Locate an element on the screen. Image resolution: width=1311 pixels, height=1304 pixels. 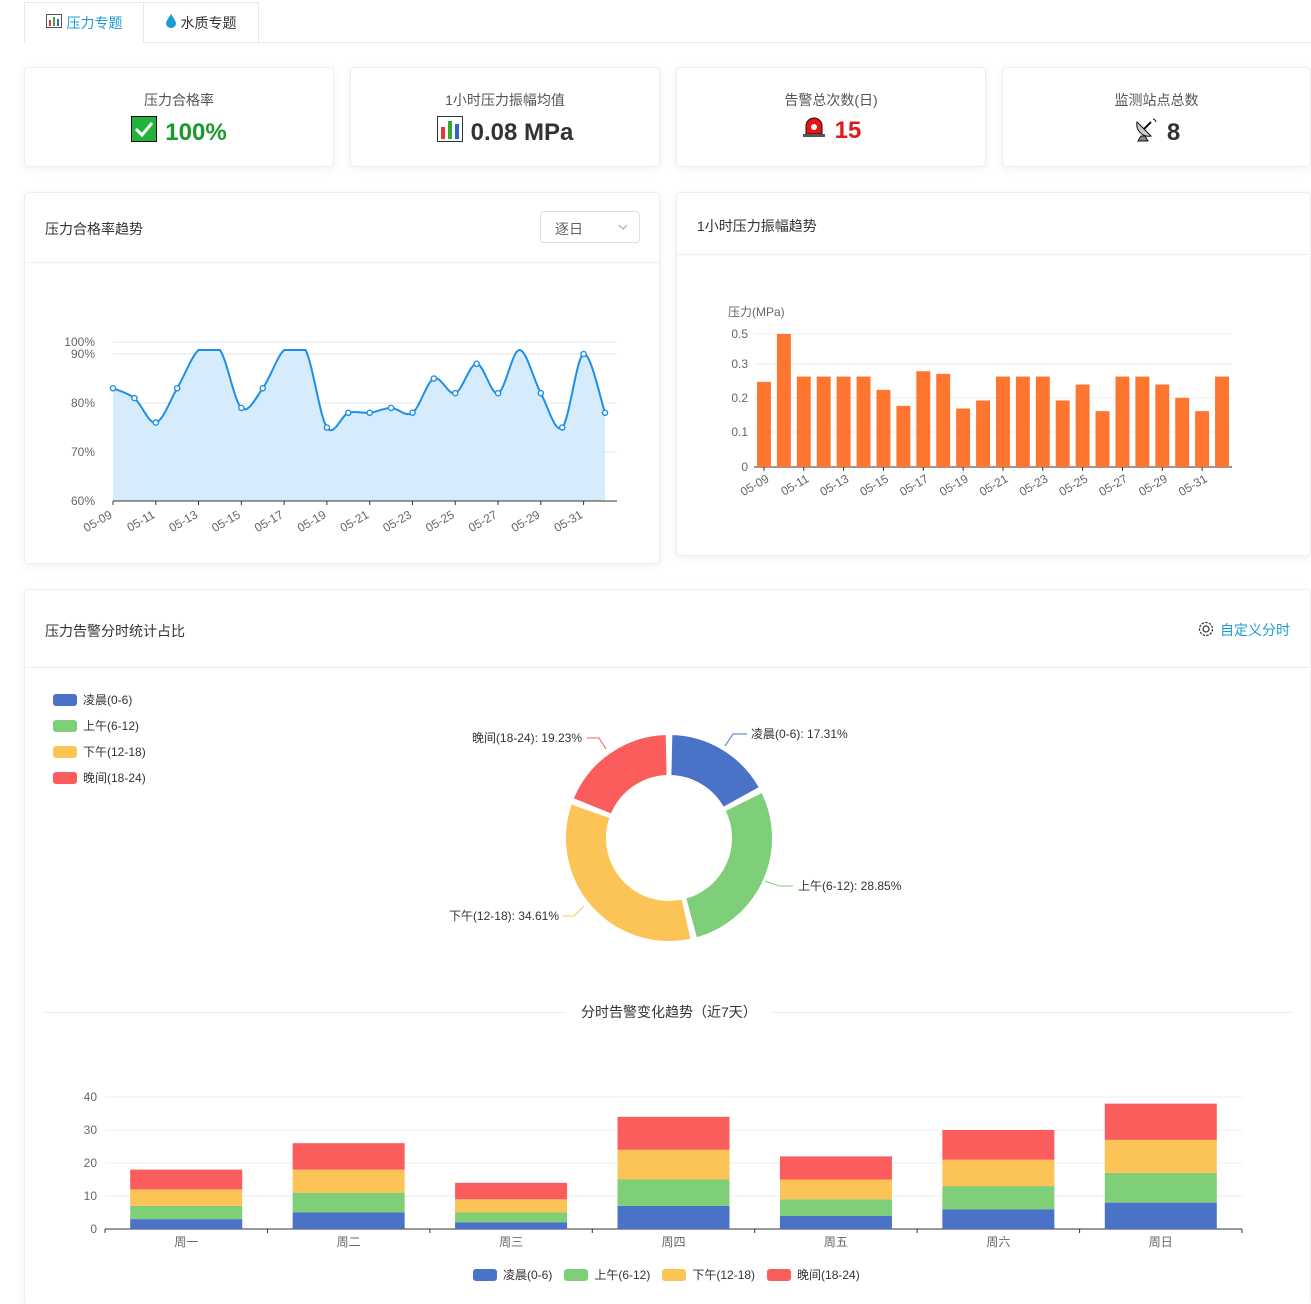
legend-swatch is located at coordinates (576, 1274).